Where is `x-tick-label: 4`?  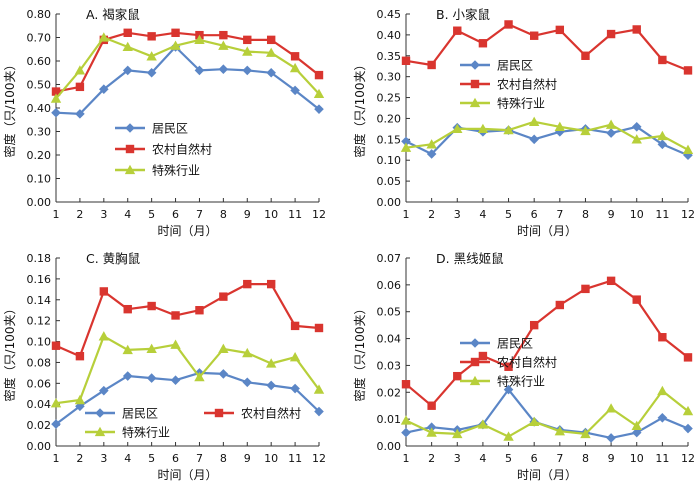
x-tick-label: 4 is located at coordinates (127, 214).